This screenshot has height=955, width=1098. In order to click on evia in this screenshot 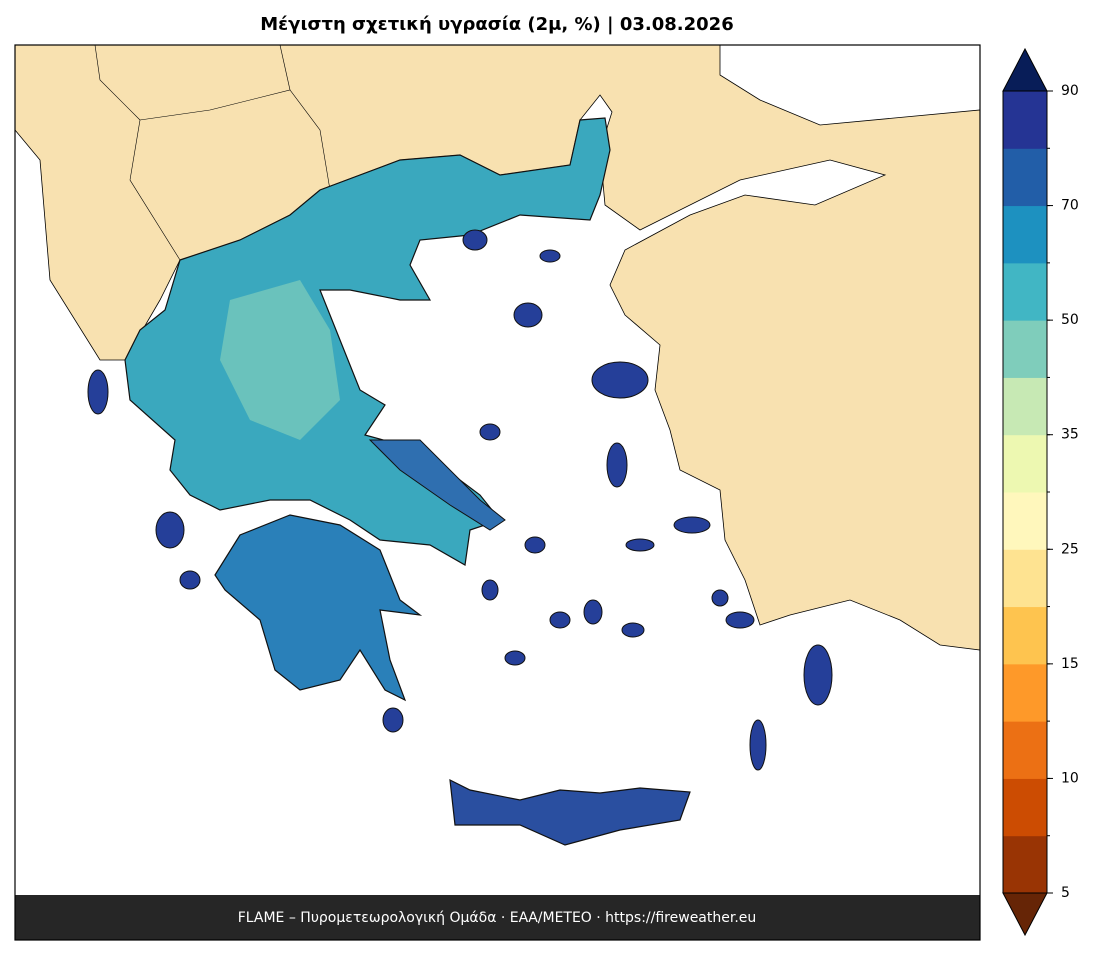, I will do `click(437, 485)`.